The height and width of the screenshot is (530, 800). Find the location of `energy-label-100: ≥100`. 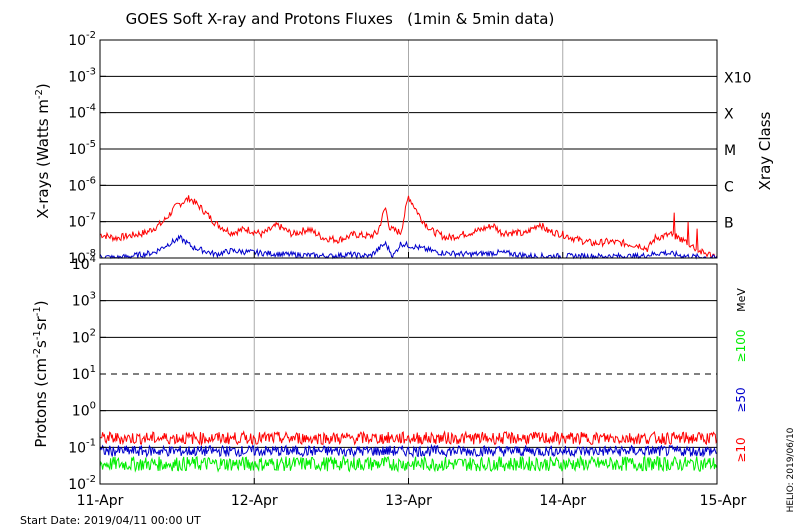

energy-label-100: ≥100 is located at coordinates (741, 346).